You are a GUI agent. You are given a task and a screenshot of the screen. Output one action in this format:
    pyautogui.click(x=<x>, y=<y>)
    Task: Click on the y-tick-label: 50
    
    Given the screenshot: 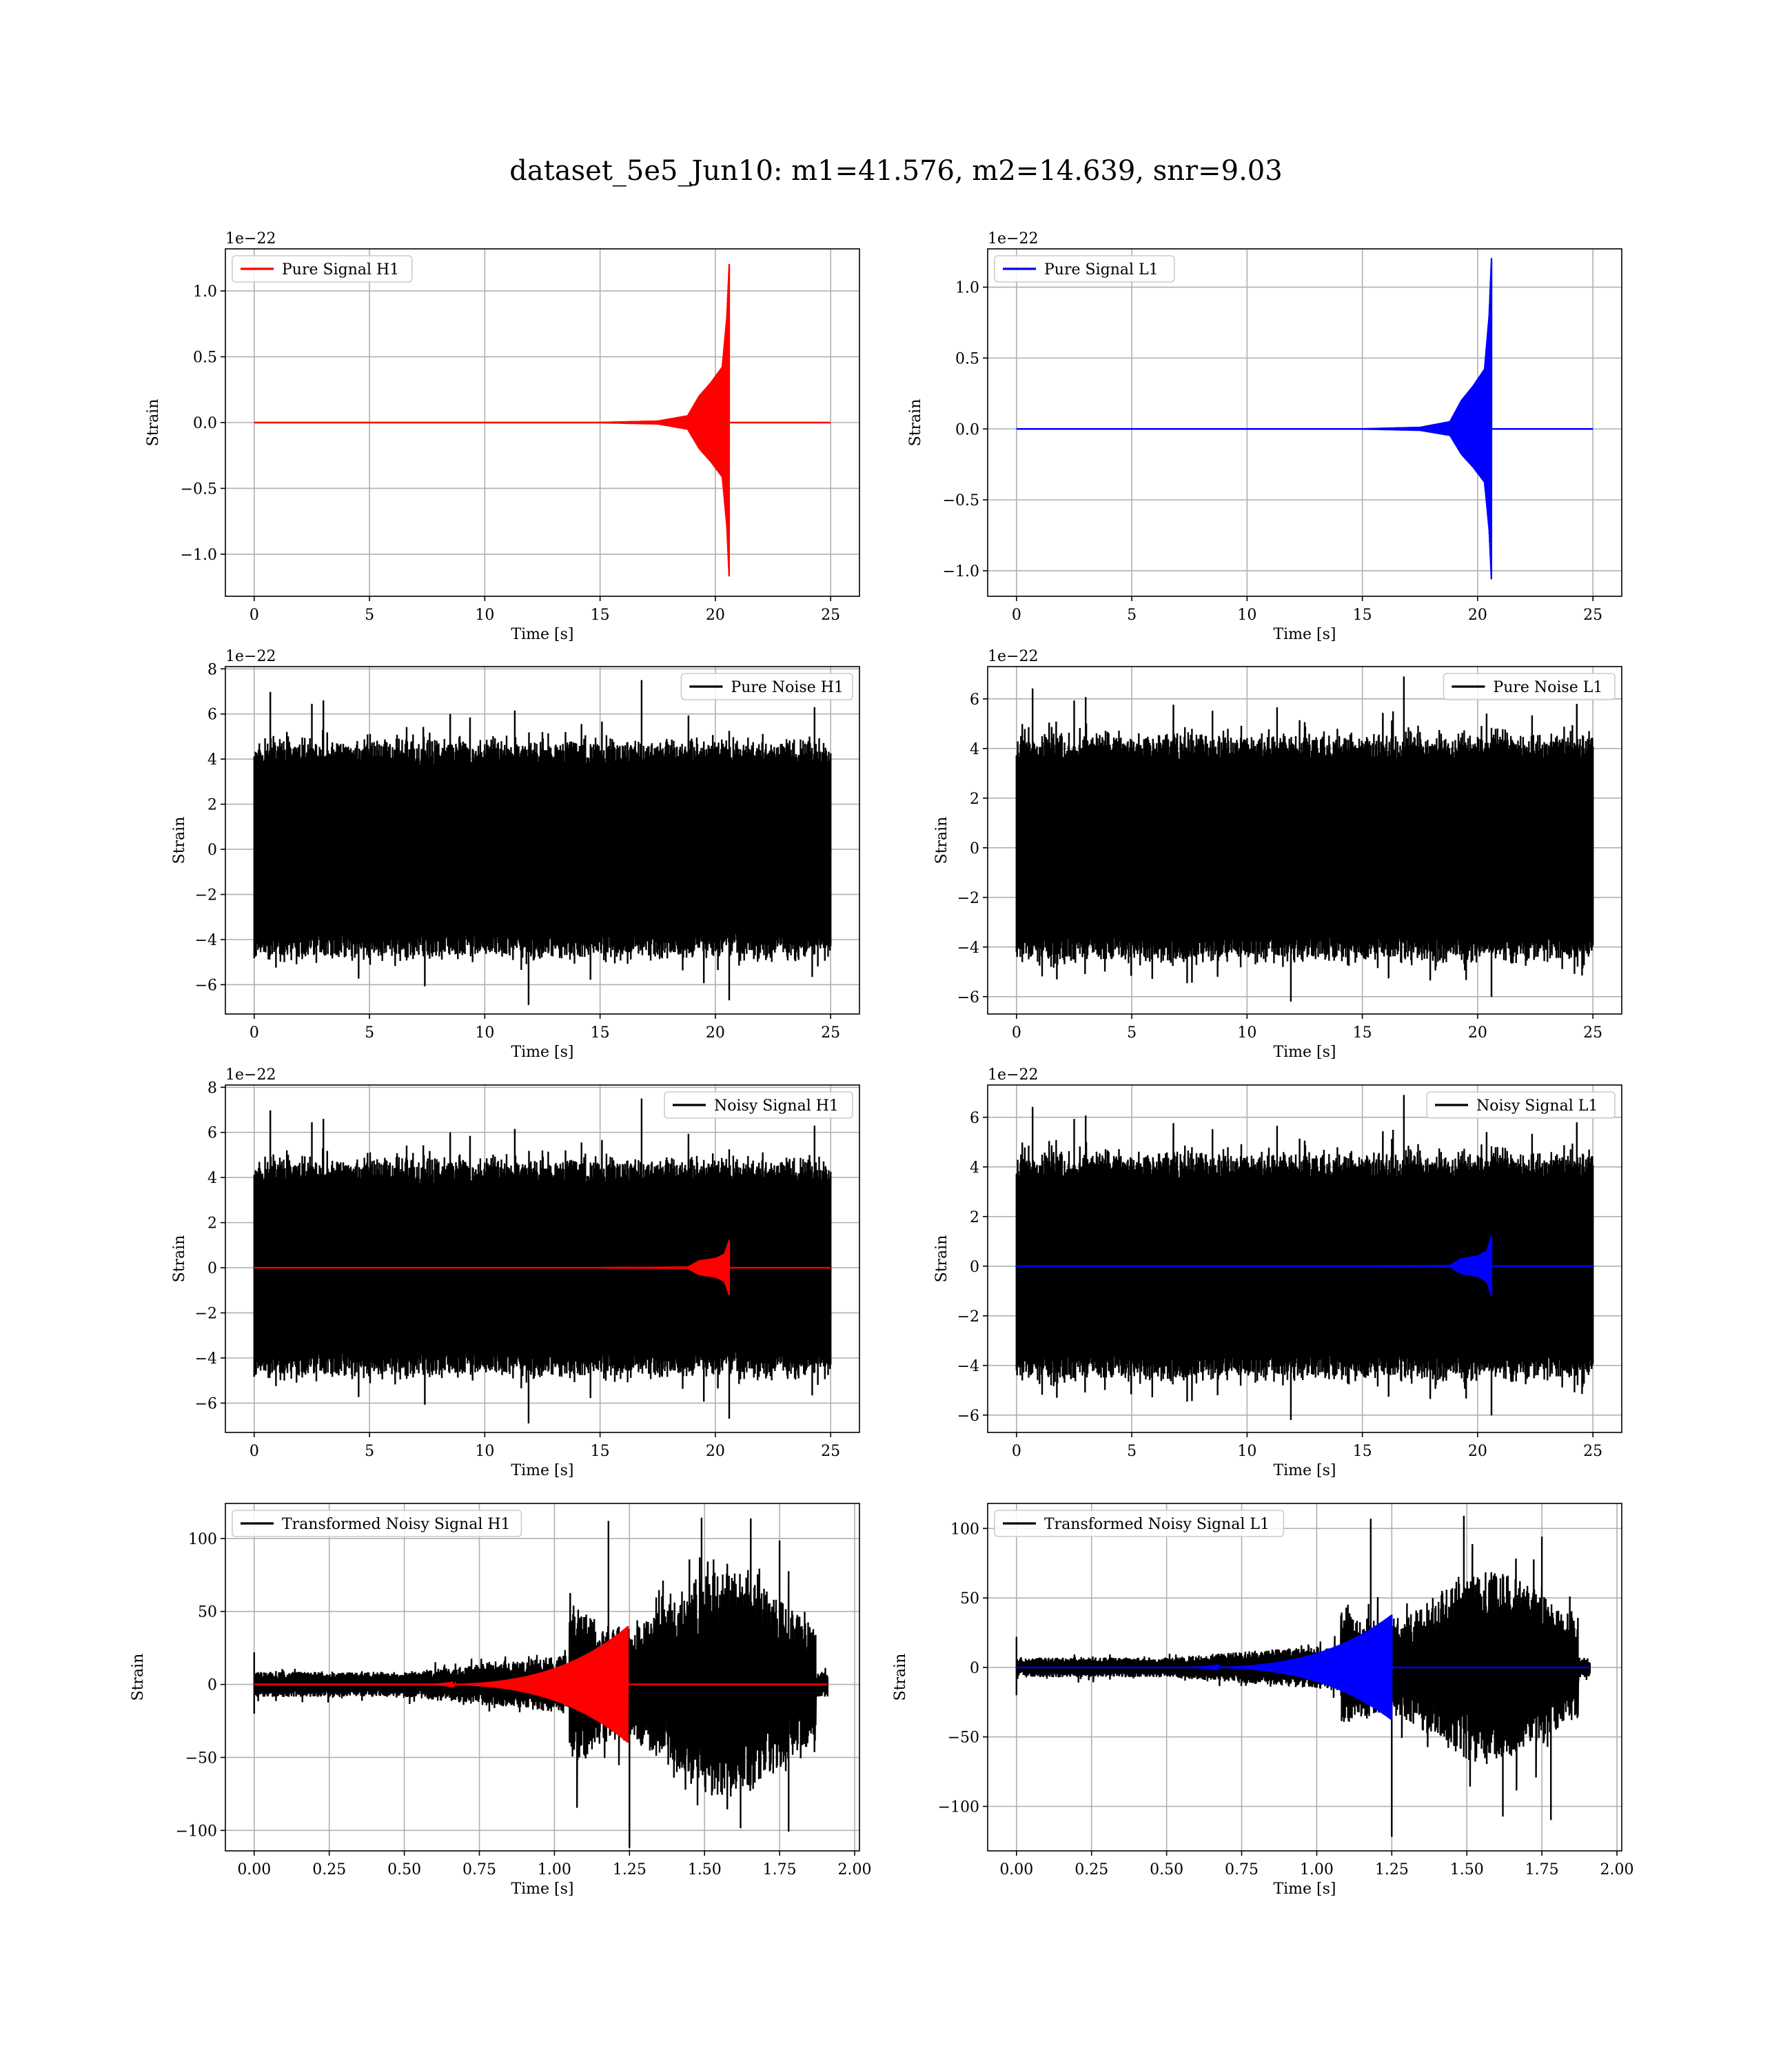 What is the action you would take?
    pyautogui.click(x=969, y=1599)
    